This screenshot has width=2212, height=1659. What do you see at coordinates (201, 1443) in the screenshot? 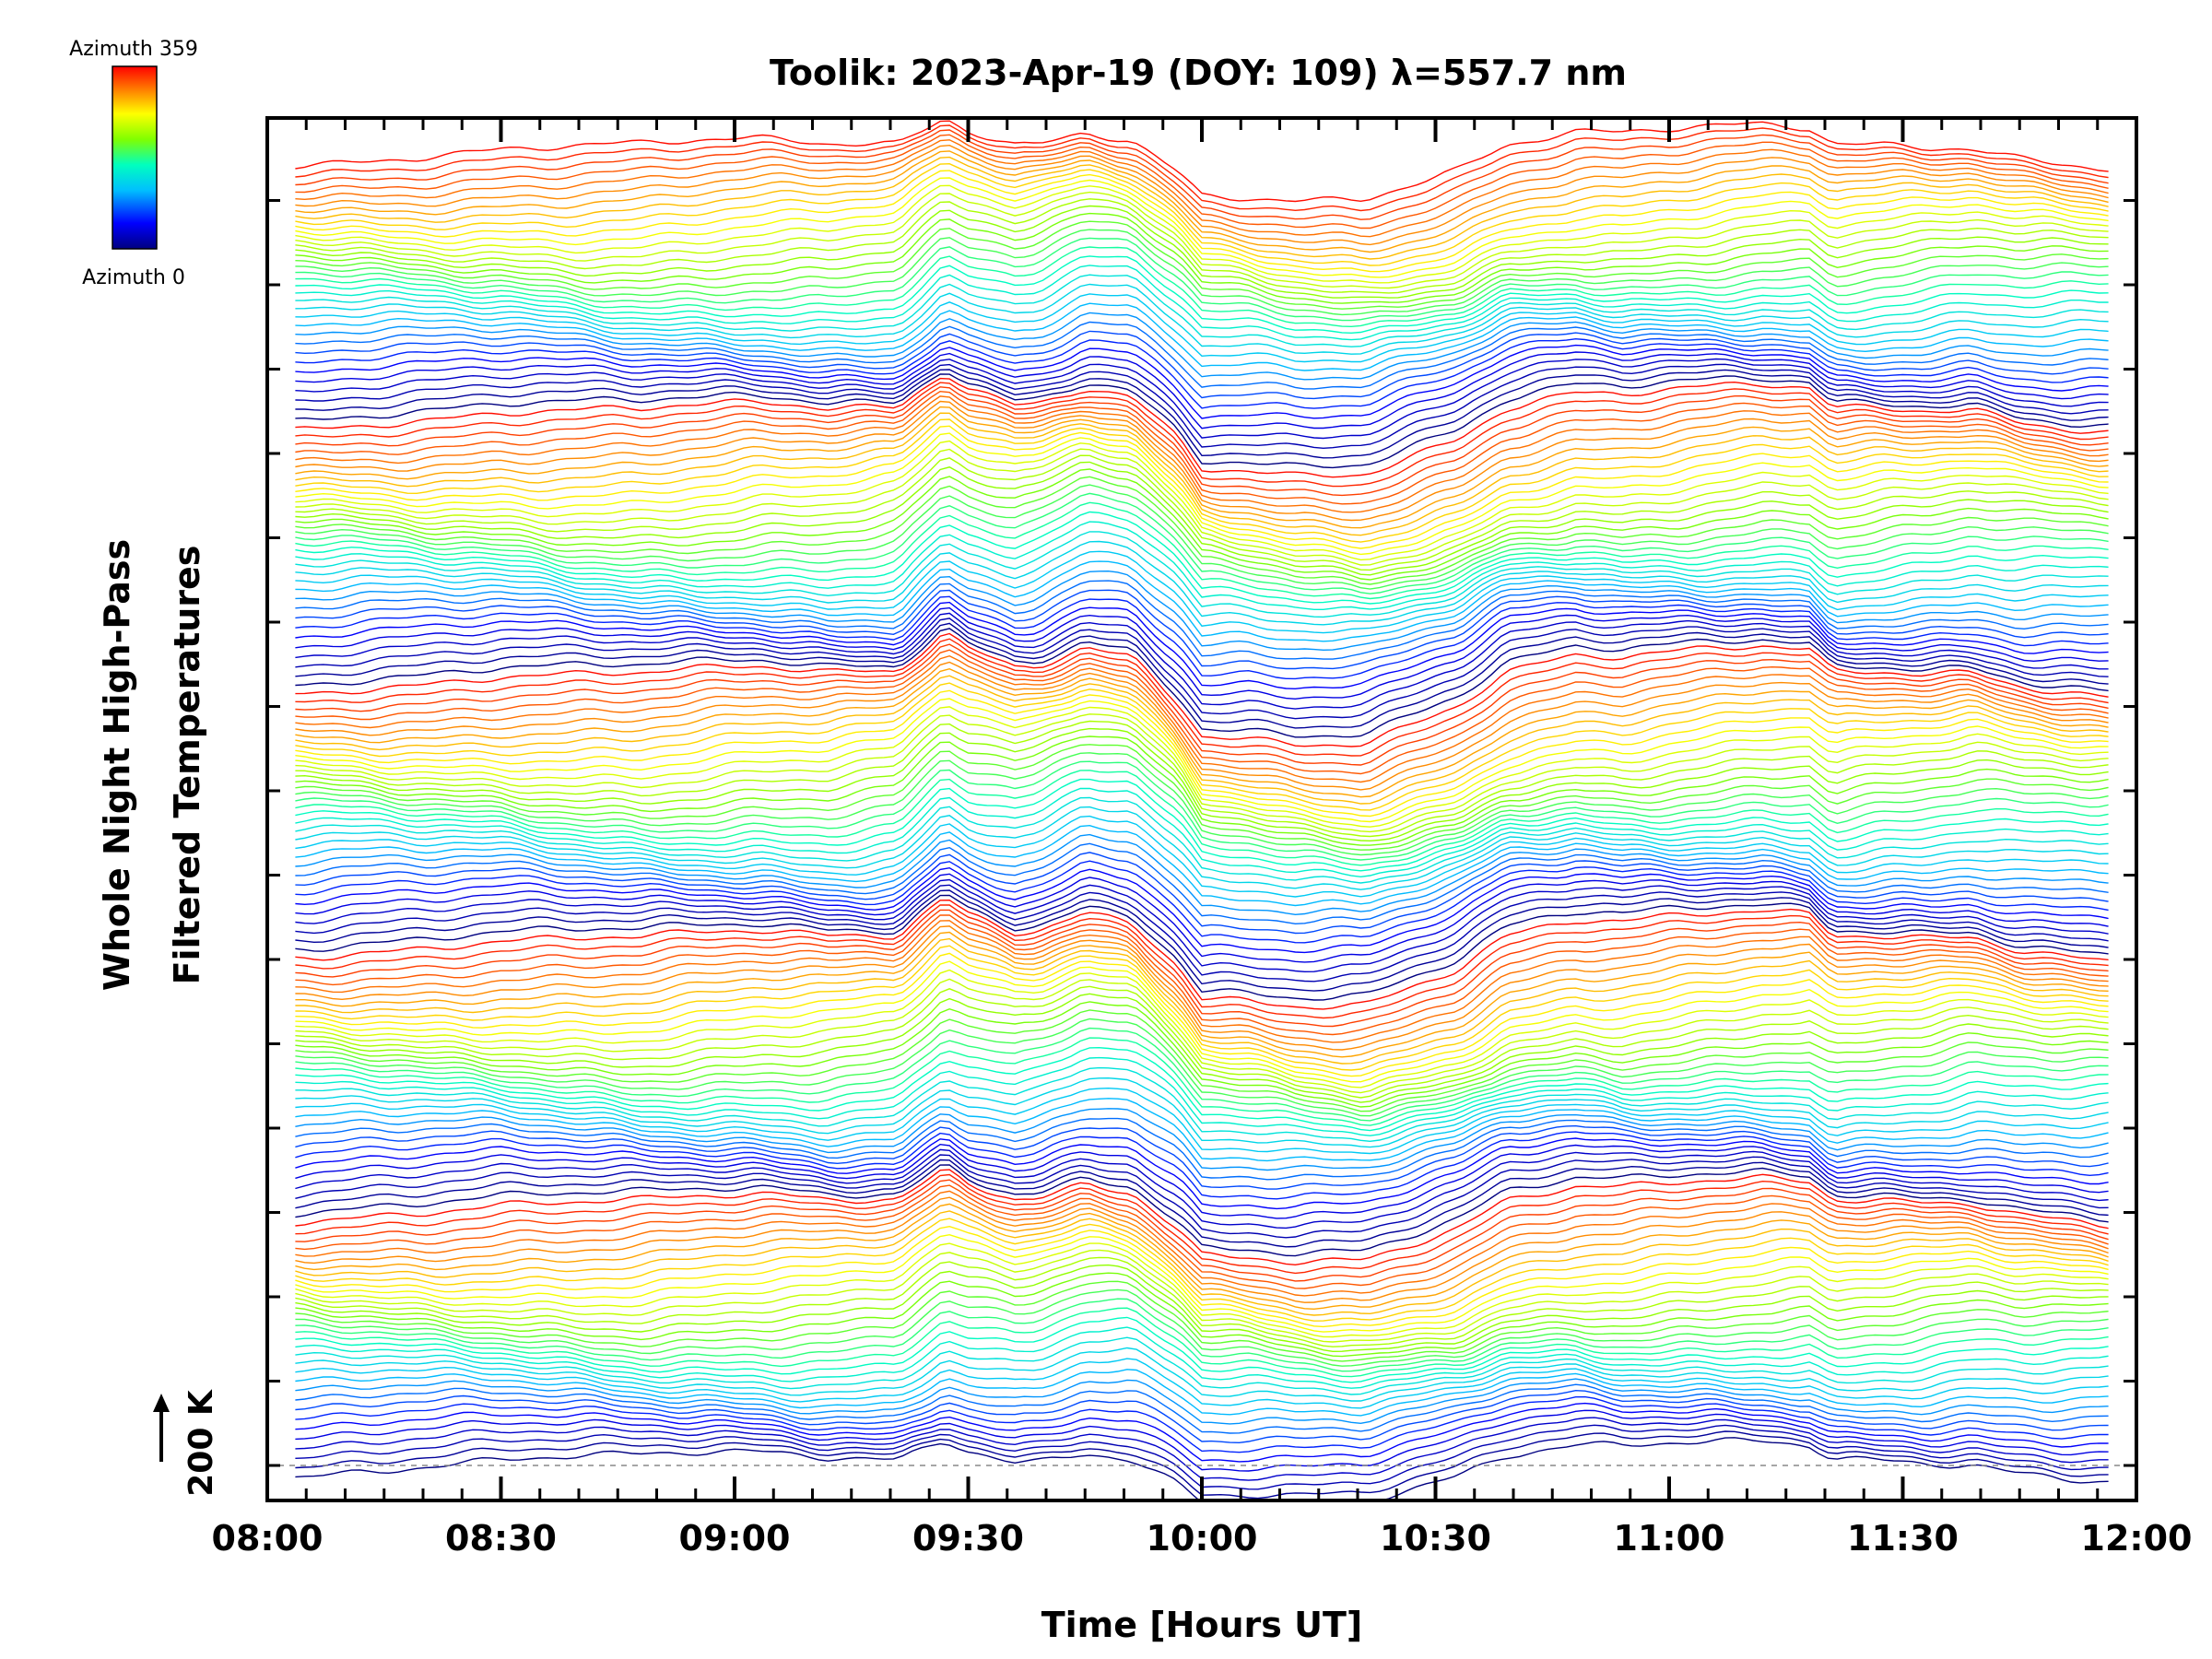
I see `scale-bar-label: 200 K` at bounding box center [201, 1443].